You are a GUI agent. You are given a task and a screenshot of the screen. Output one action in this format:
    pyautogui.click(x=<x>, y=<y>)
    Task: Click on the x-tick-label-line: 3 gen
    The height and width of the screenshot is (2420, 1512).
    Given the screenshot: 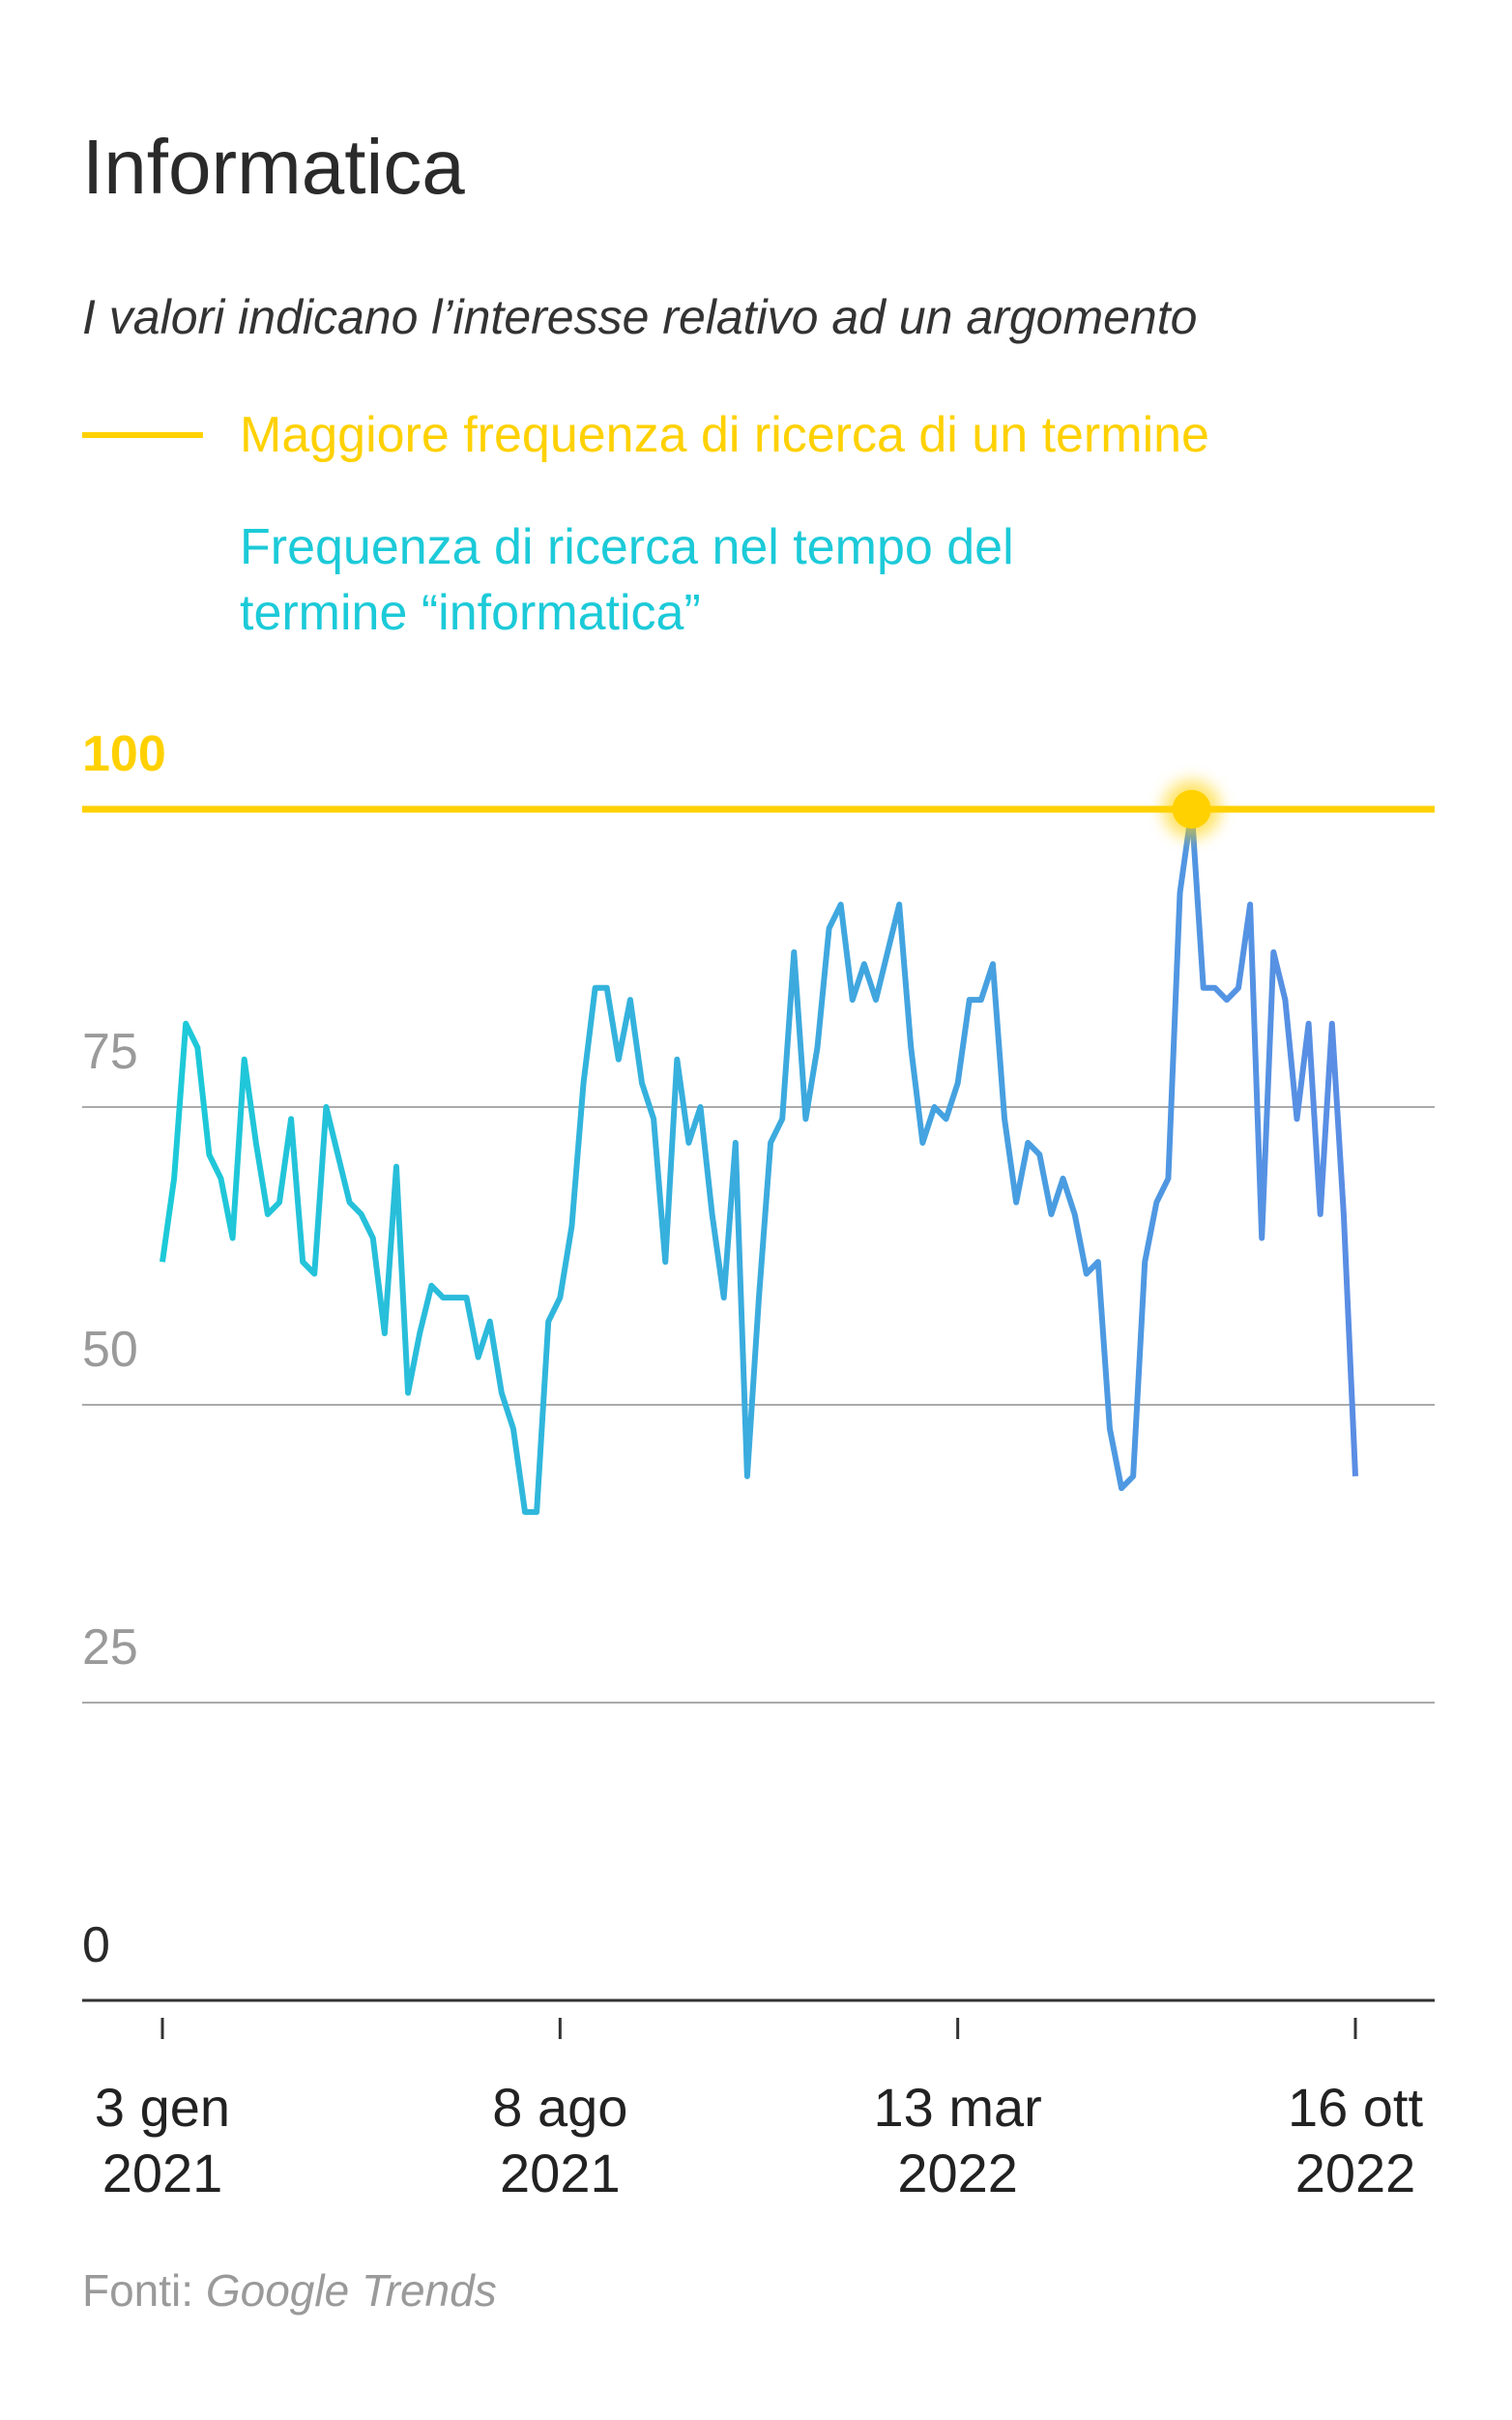 What is the action you would take?
    pyautogui.click(x=163, y=2108)
    